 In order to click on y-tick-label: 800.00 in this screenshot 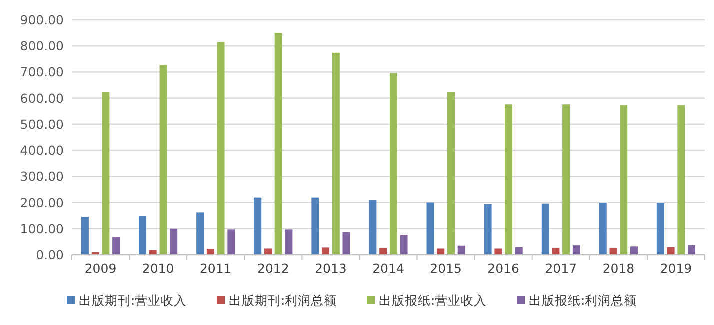, I will do `click(42, 46)`.